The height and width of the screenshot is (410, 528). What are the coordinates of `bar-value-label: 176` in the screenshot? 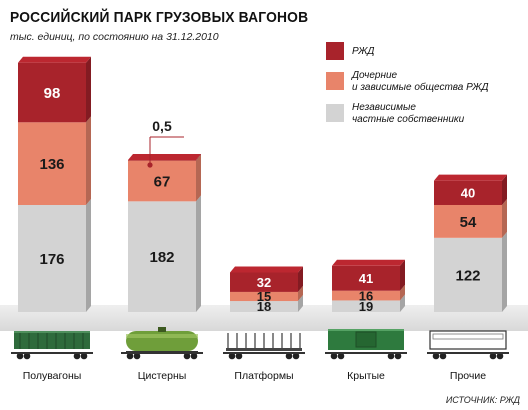 It's located at (51, 259).